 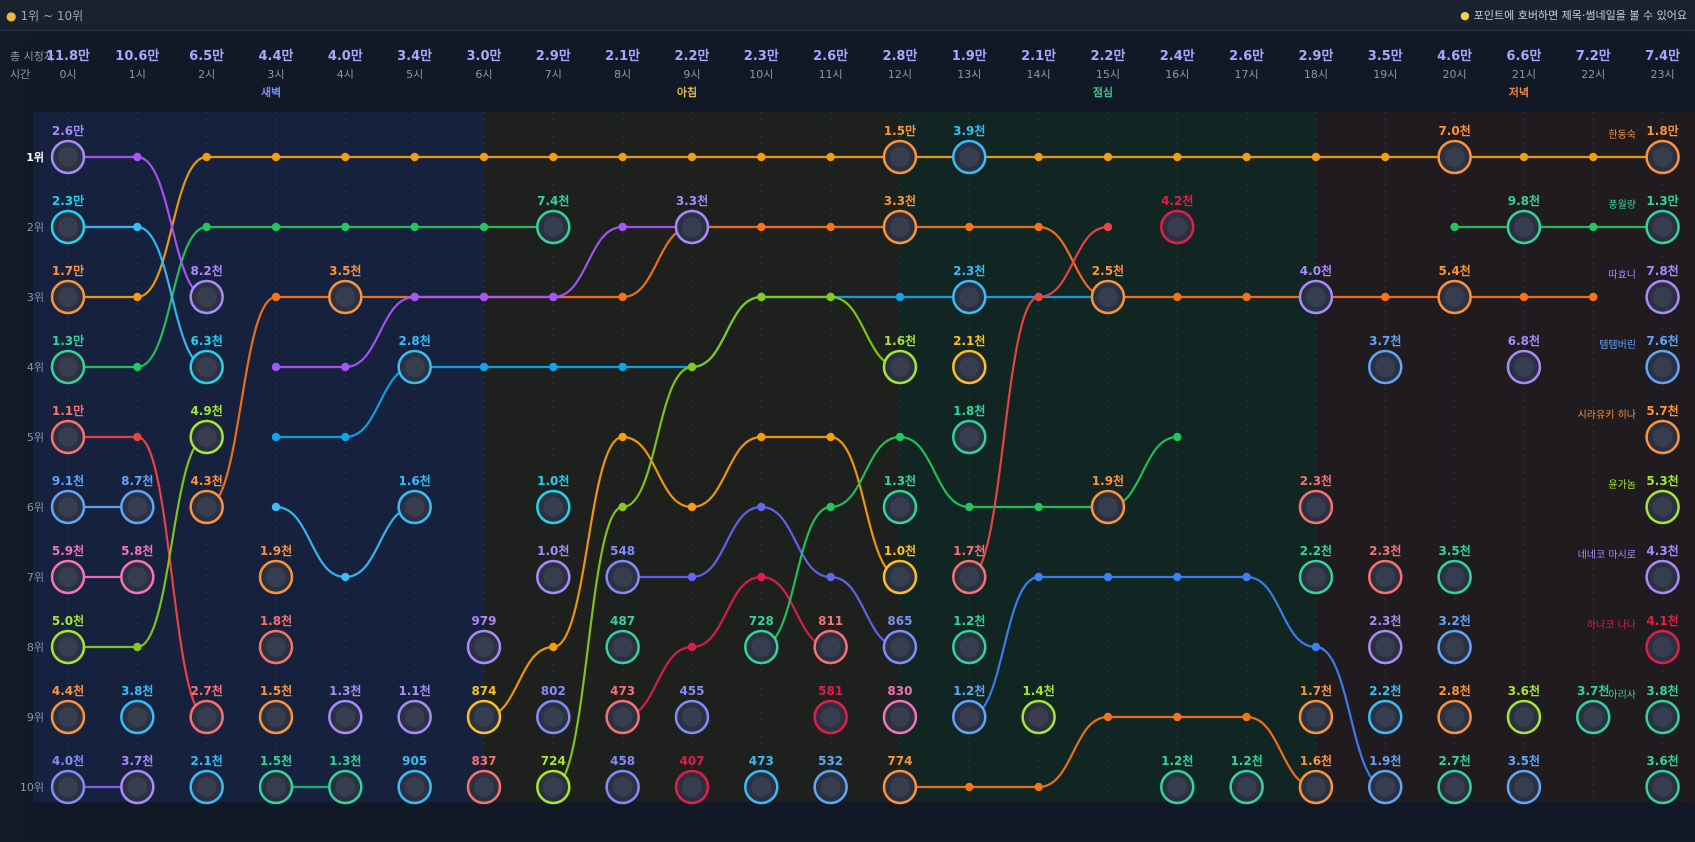 I want to click on streamer-name-label: 네네코 마시로, so click(x=1607, y=555).